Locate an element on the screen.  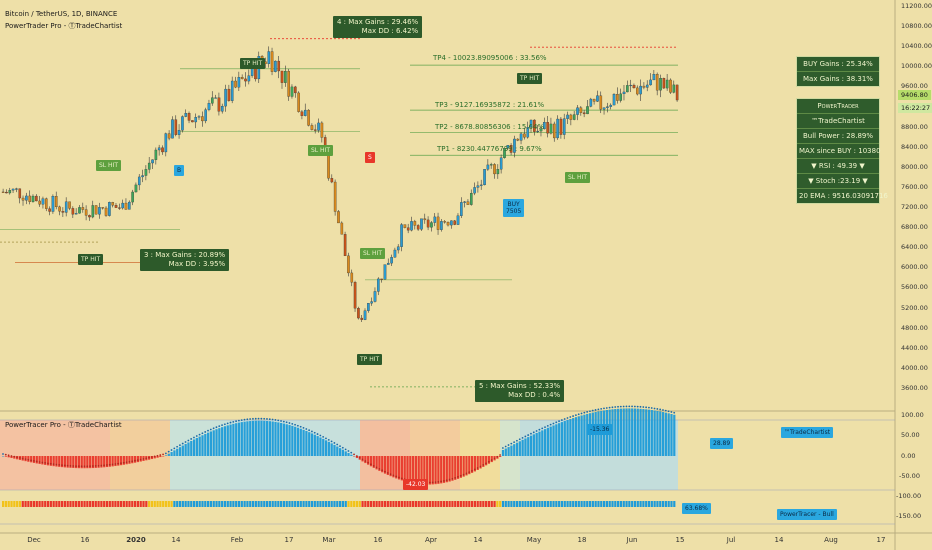
last-price-tag: 9406.80 is located at coordinates (914, 95).